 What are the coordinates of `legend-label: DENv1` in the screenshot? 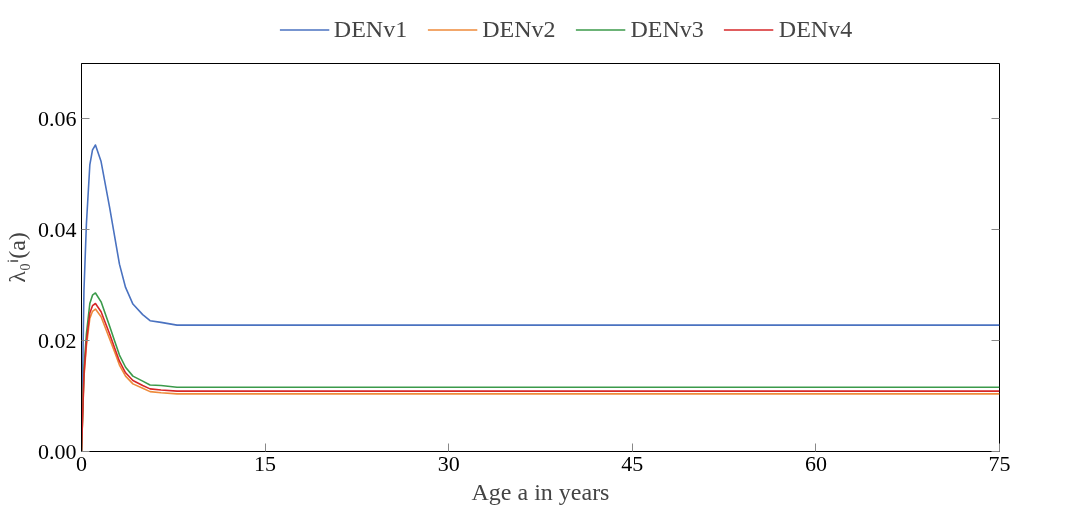 It's located at (370, 29).